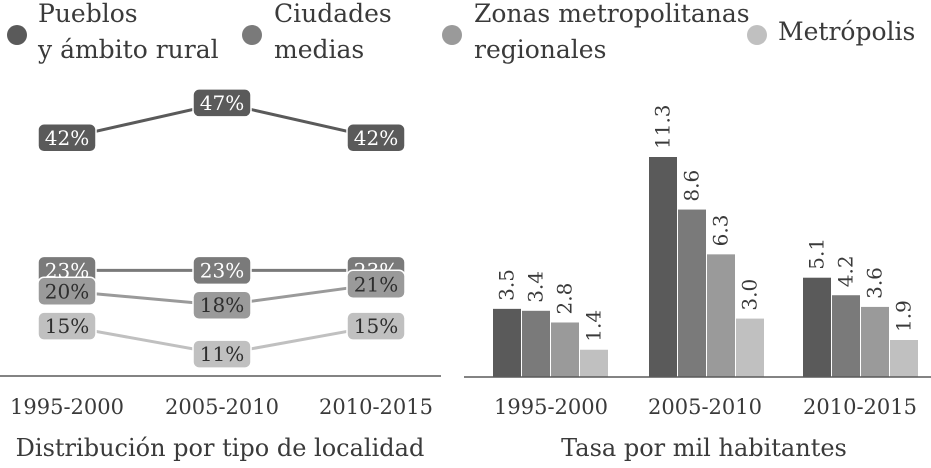 The width and height of the screenshot is (931, 468). I want to click on legend-item: Zonas metropolitanas regionales, so click(596, 32).